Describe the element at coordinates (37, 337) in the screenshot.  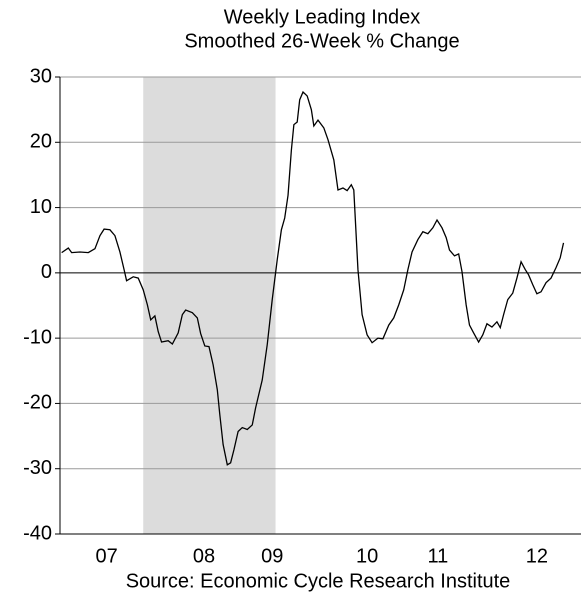
I see `y-tick-label: -10` at that location.